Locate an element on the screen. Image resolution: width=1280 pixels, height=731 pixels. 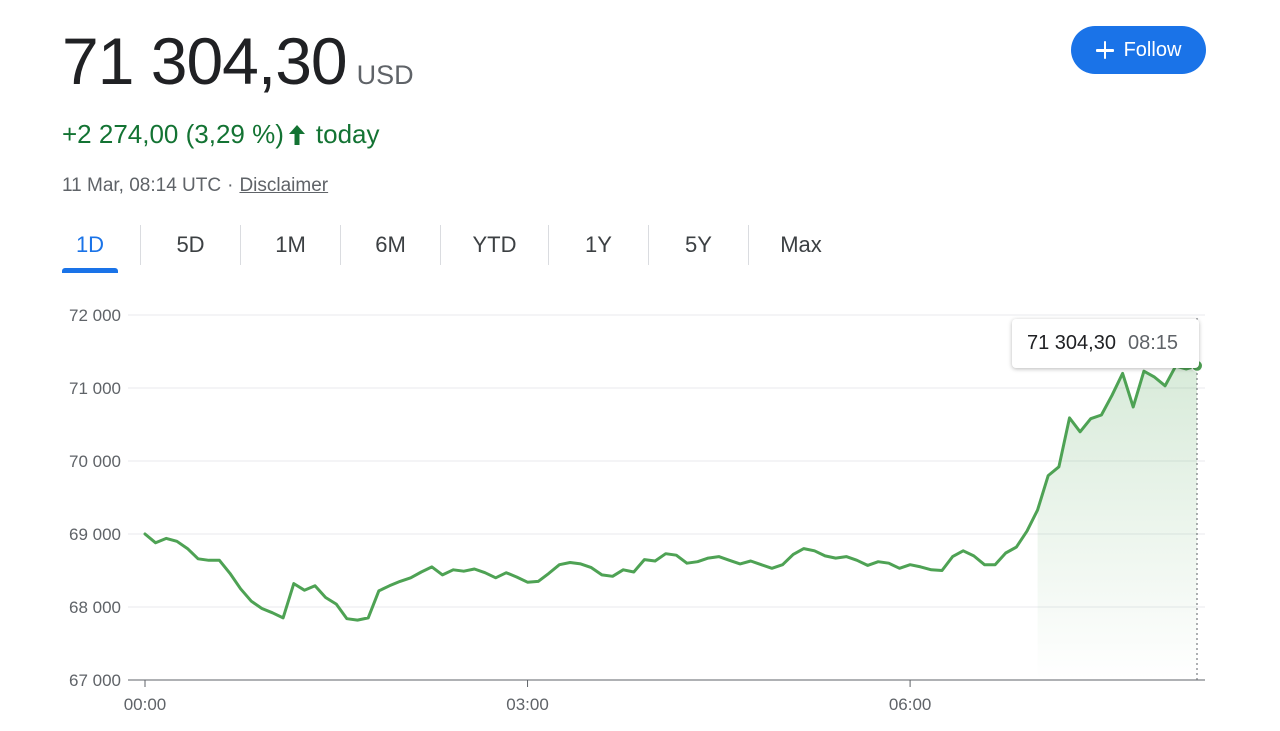
arrow-up-icon is located at coordinates (296, 134).